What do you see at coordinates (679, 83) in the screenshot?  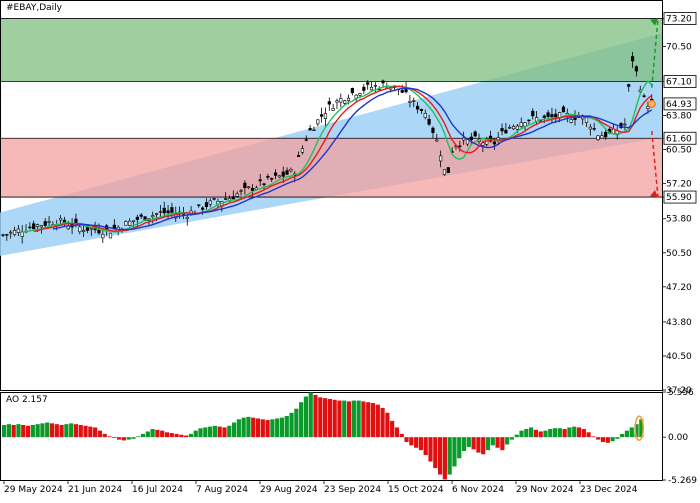 I see `y-tick-label: 67.10` at bounding box center [679, 83].